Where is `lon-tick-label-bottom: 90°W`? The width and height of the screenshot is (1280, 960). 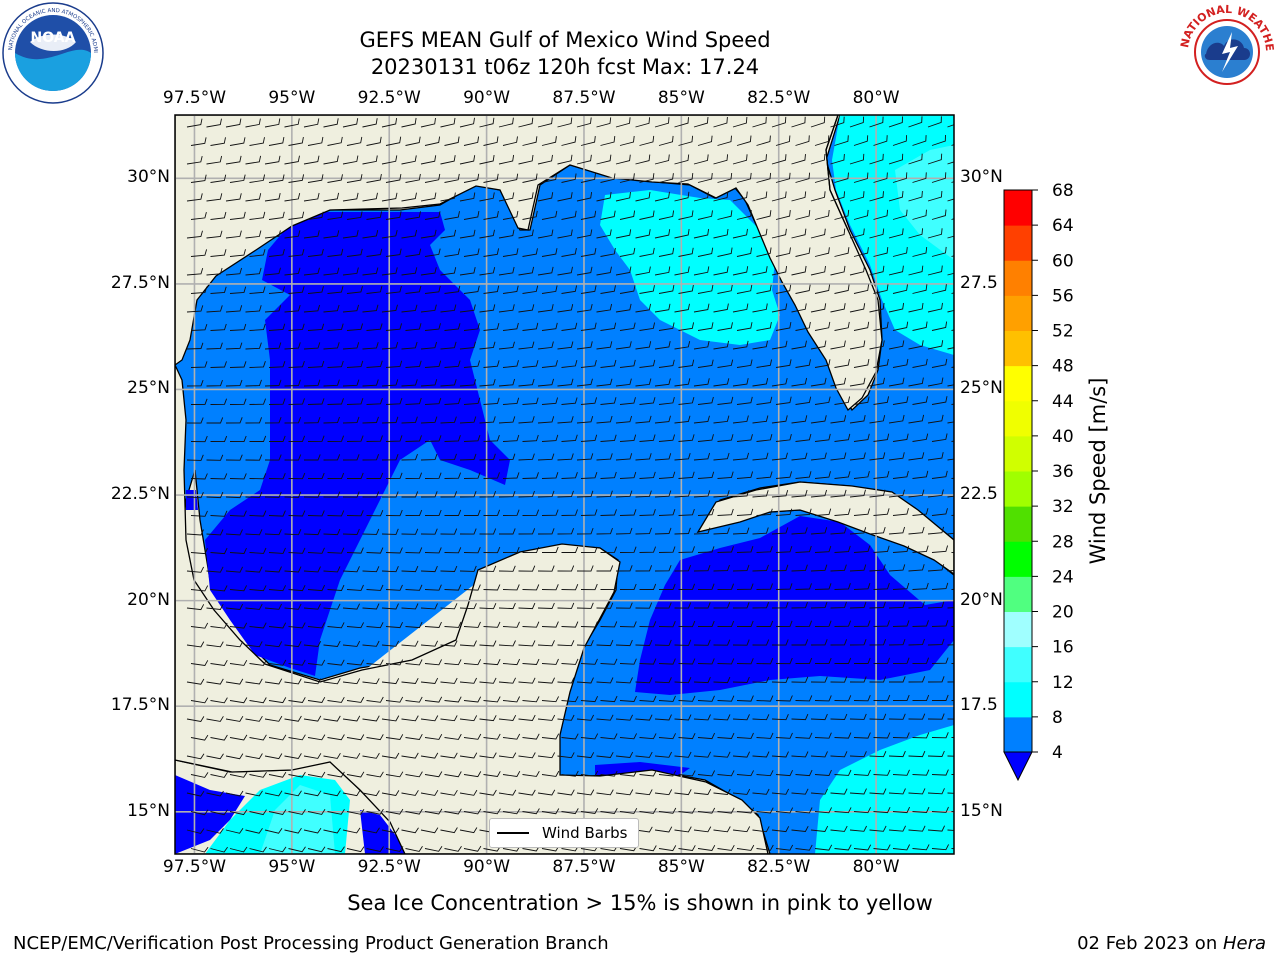 lon-tick-label-bottom: 90°W is located at coordinates (487, 867).